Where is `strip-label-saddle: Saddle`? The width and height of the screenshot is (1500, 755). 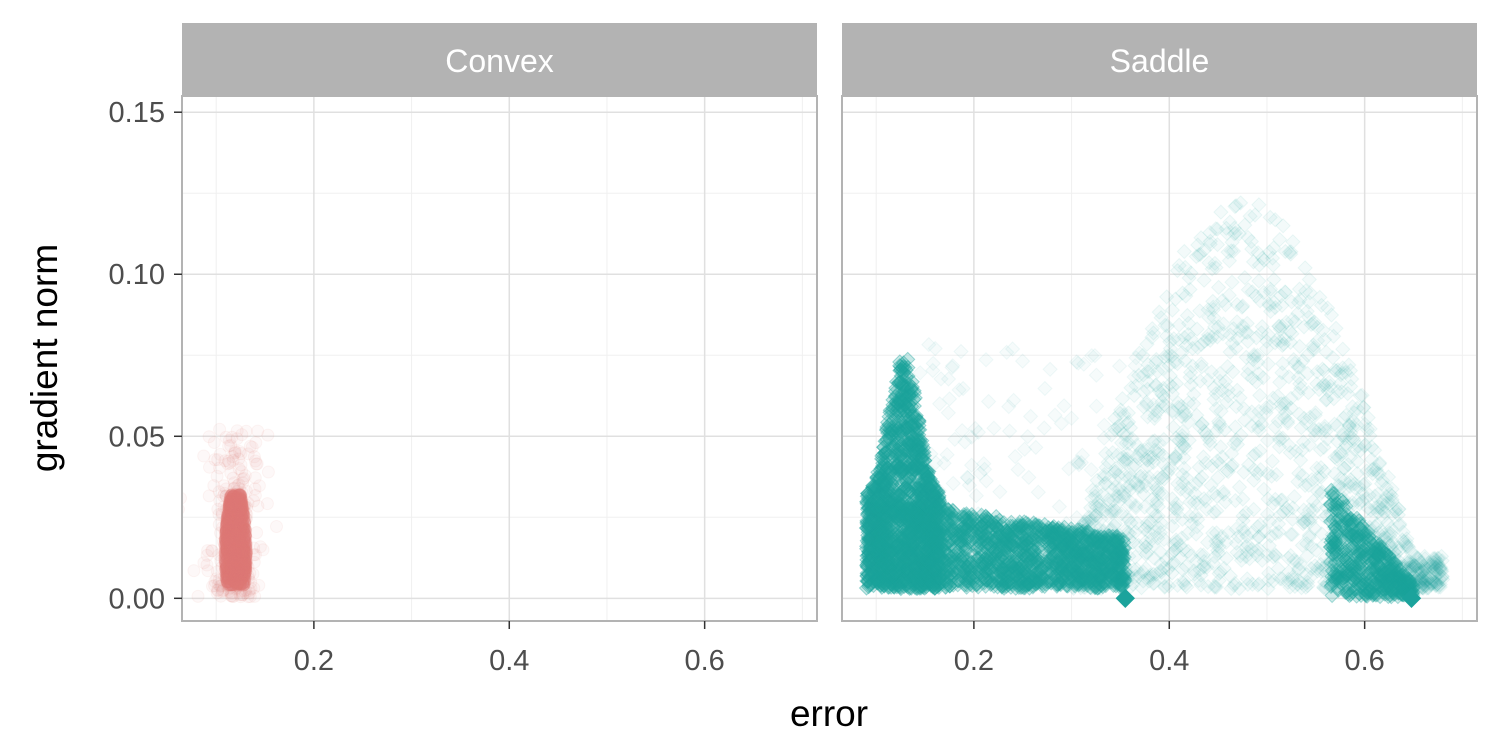 strip-label-saddle: Saddle is located at coordinates (1160, 61).